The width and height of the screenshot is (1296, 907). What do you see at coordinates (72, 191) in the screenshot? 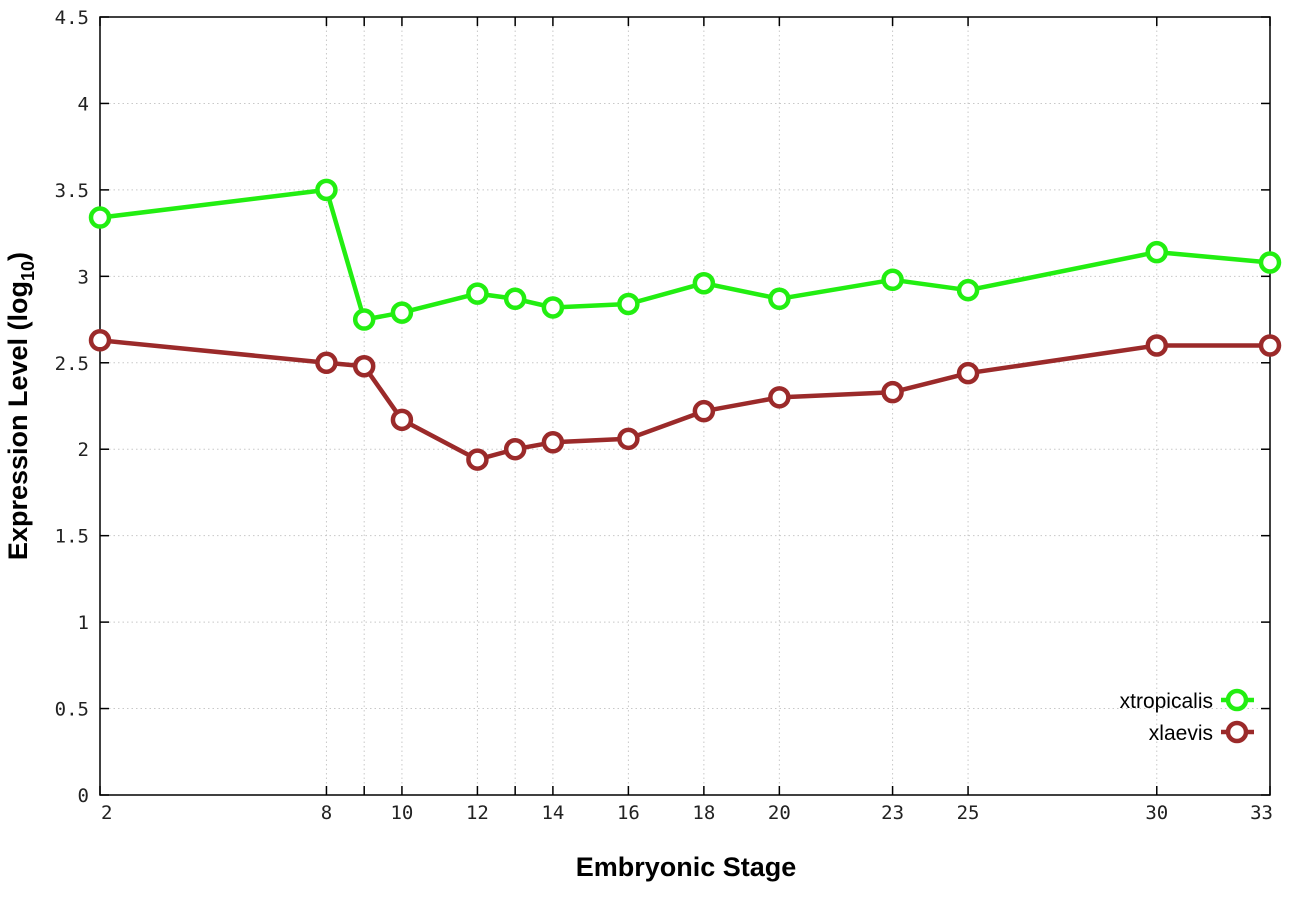
I see `y-tick-label: 3.5` at bounding box center [72, 191].